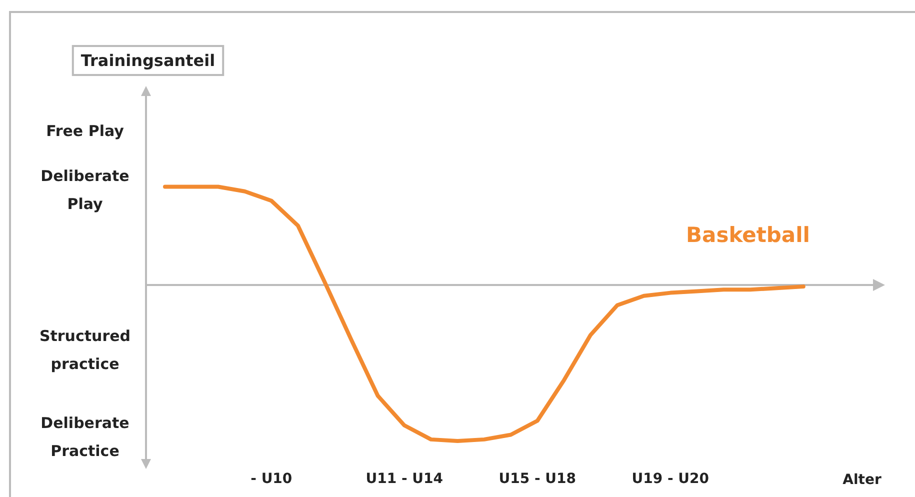  What do you see at coordinates (748, 235) in the screenshot?
I see `series-label: Basketball` at bounding box center [748, 235].